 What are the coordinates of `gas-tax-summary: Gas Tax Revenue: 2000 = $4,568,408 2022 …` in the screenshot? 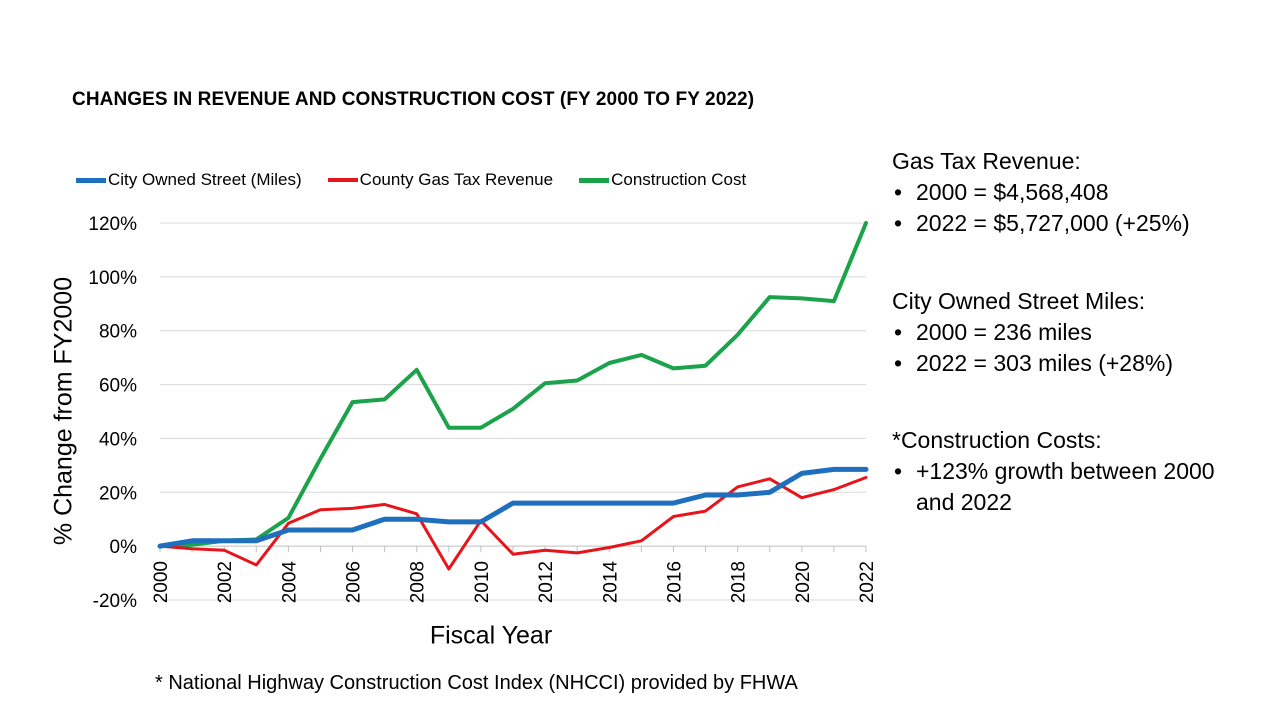 It's located at (1041, 192).